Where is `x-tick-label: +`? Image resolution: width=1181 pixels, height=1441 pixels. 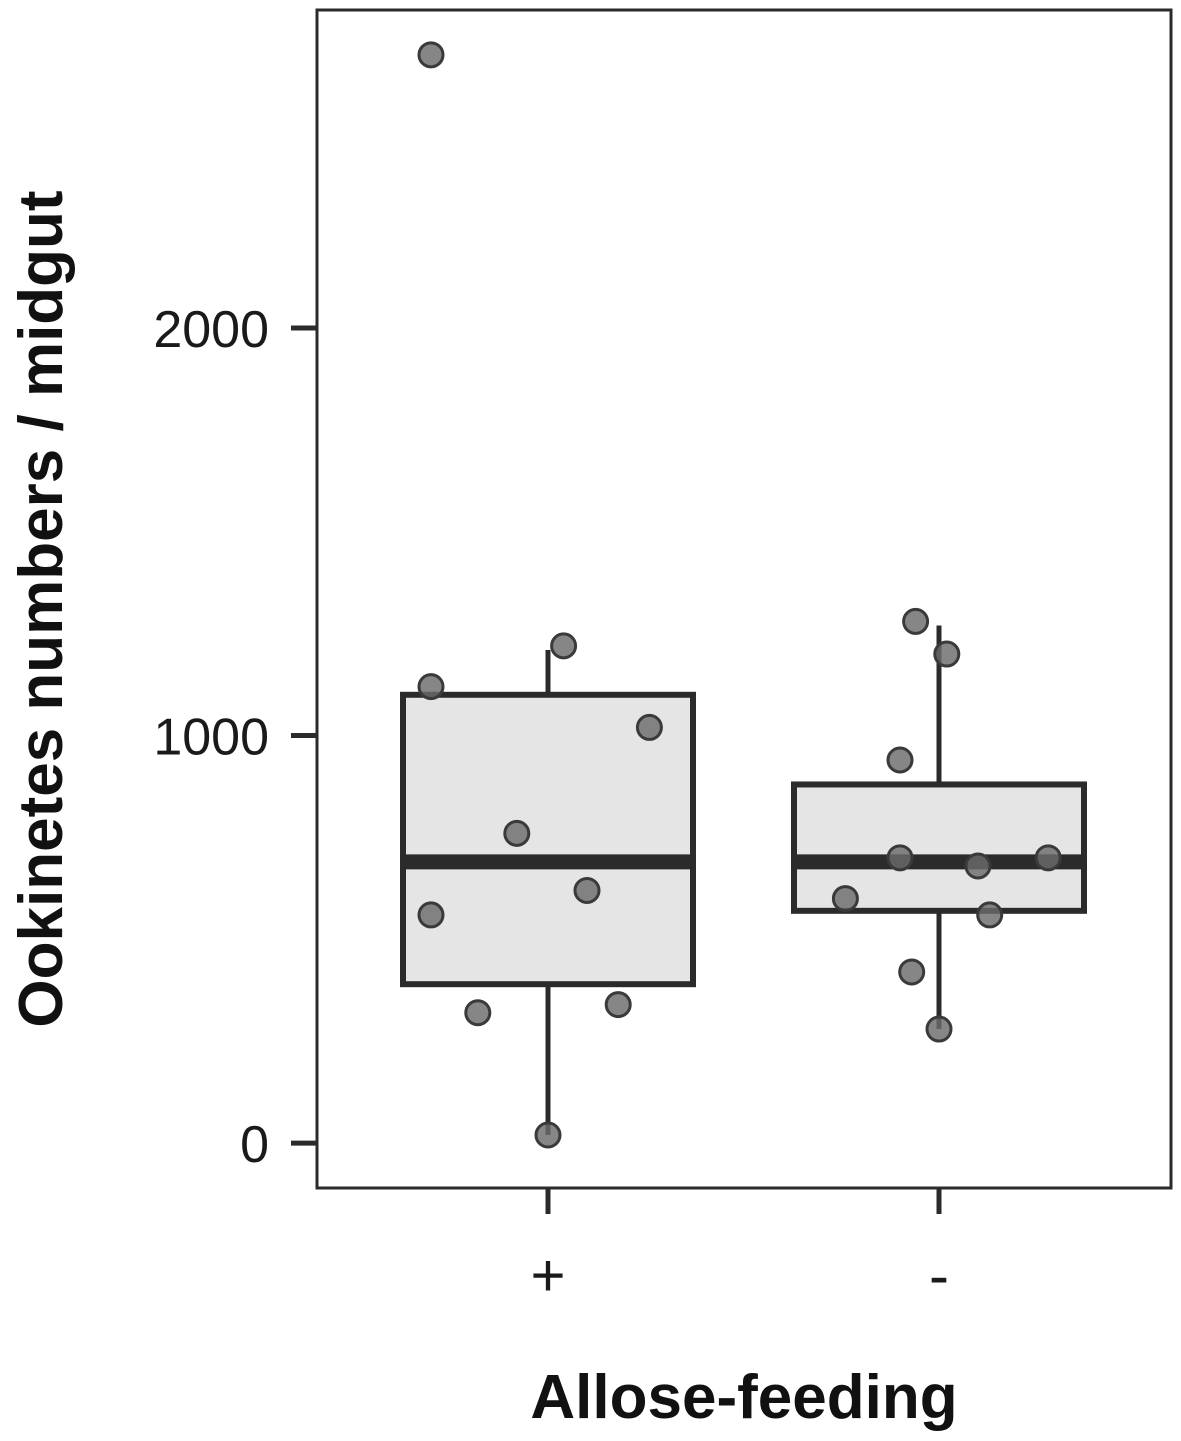
x-tick-label: + is located at coordinates (547, 1275).